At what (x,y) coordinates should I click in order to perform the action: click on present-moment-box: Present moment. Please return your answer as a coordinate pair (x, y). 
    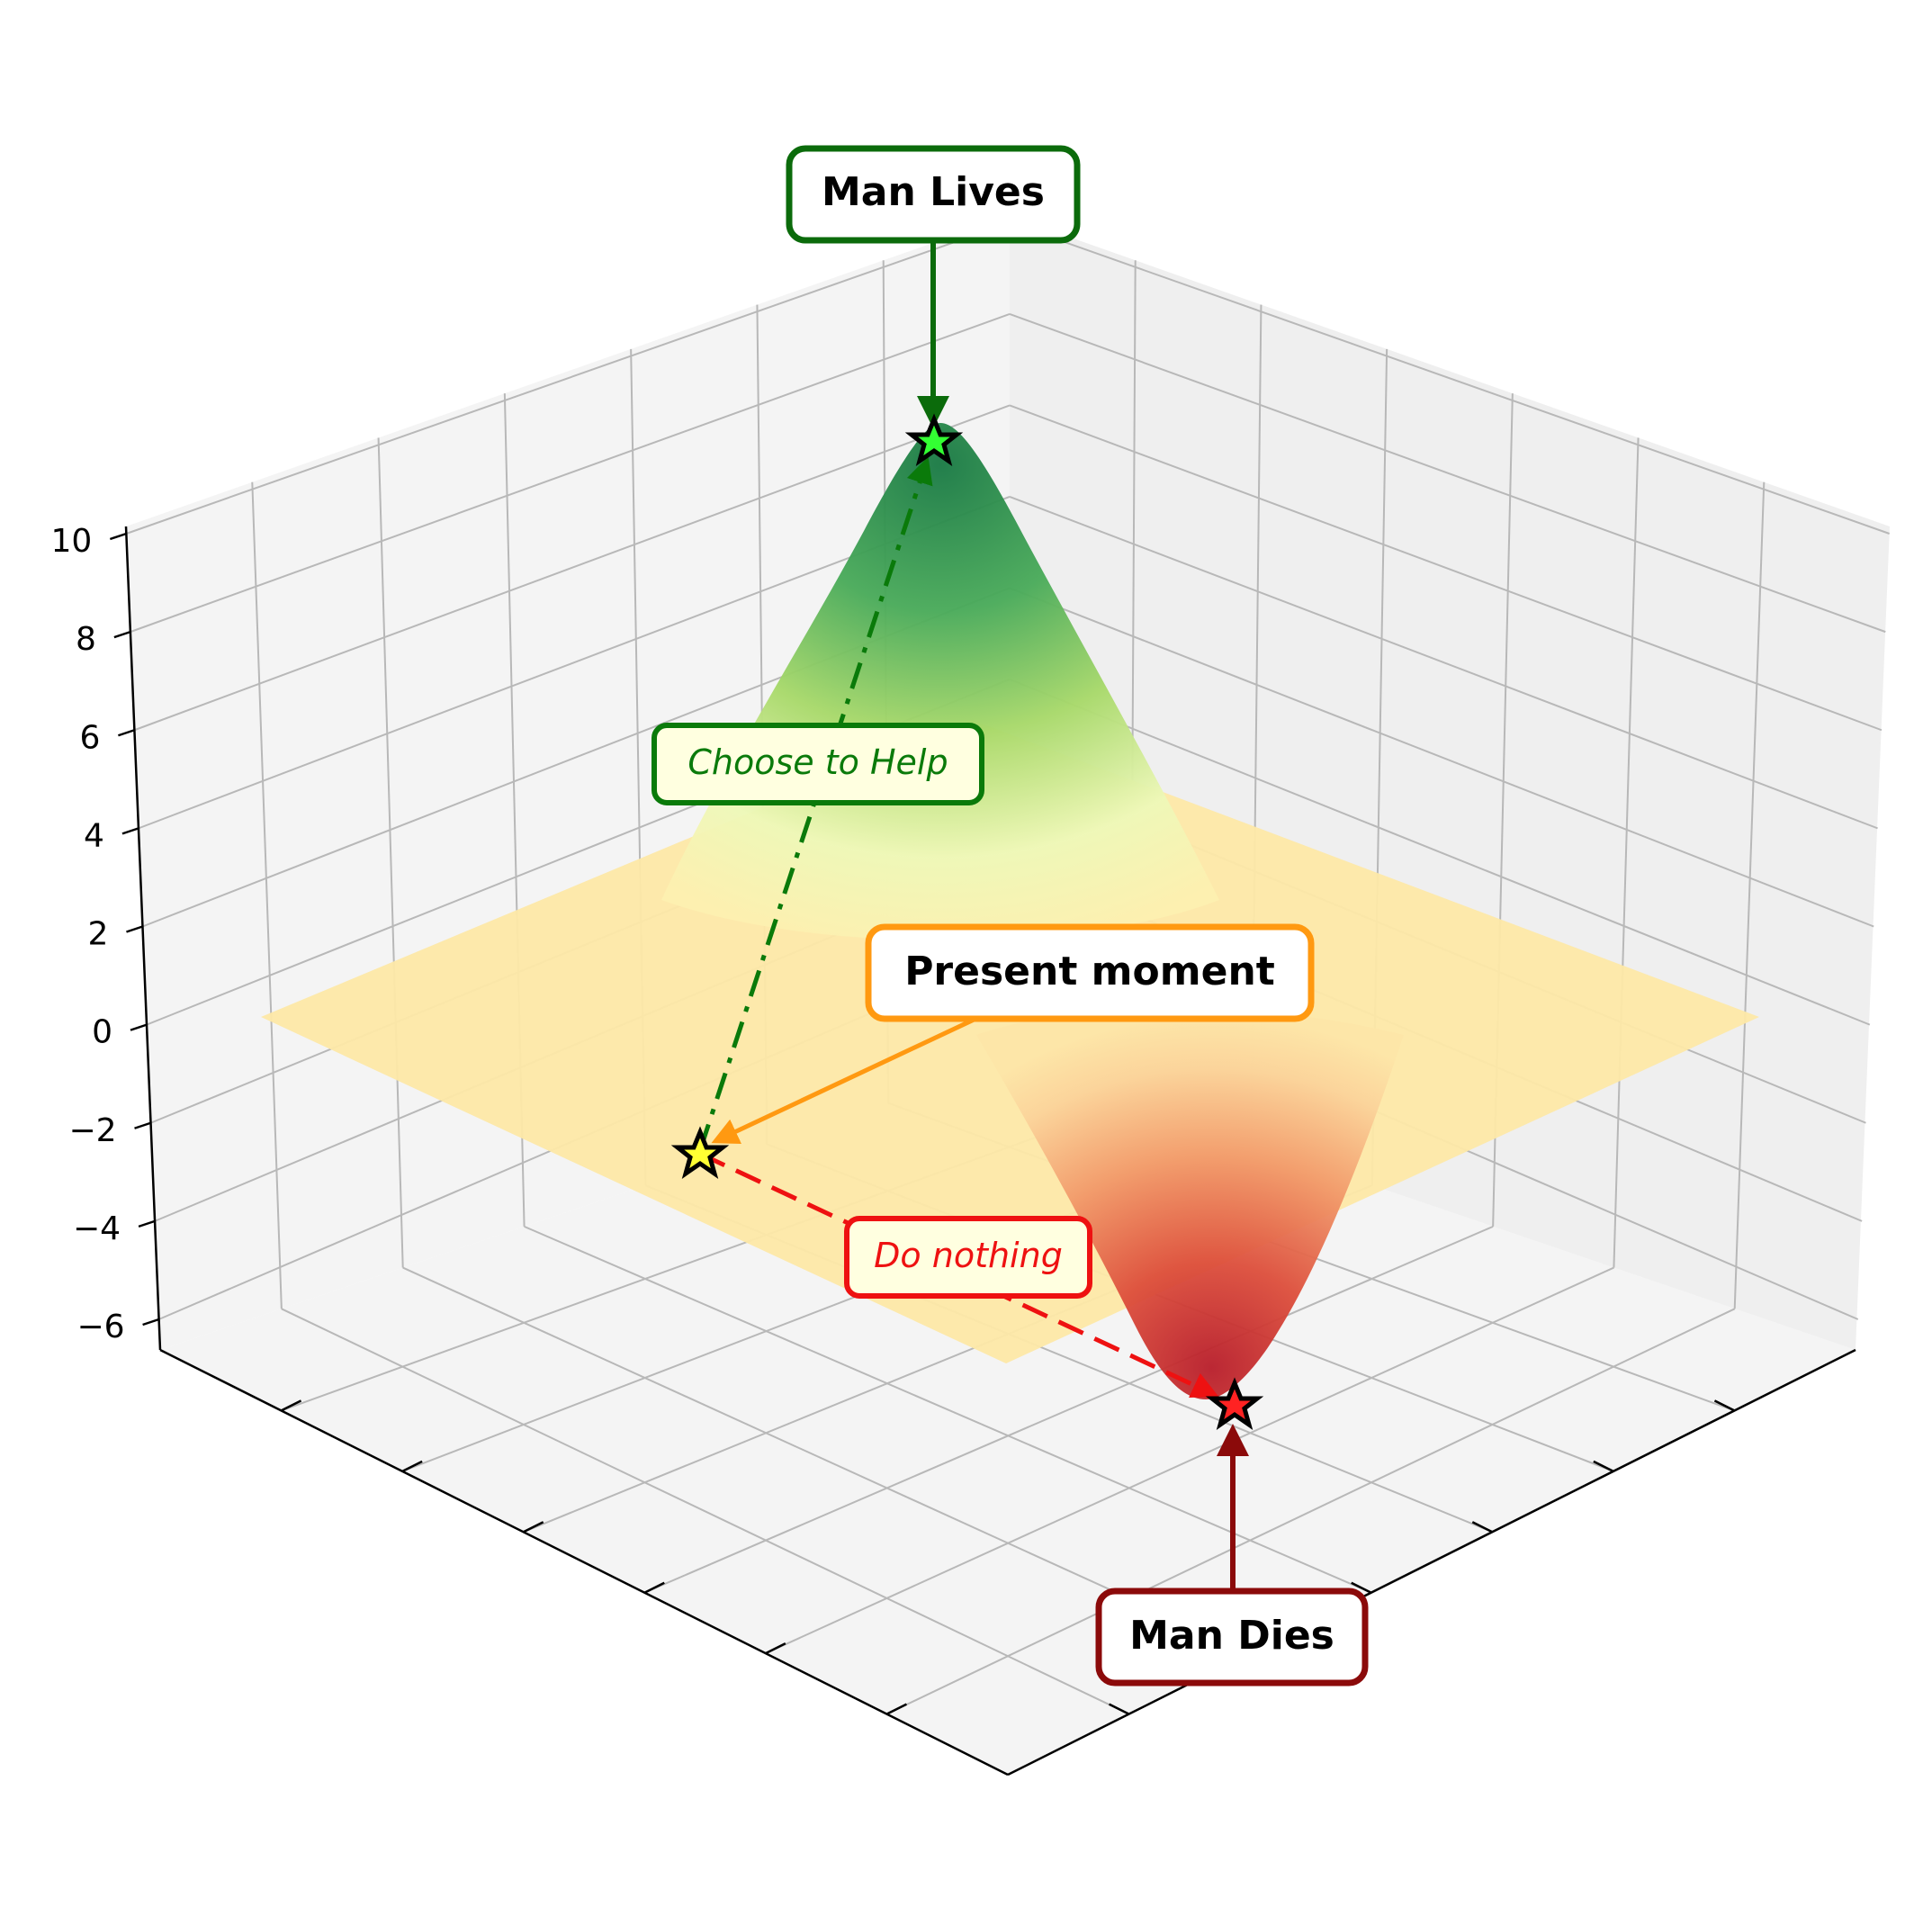
    Looking at the image, I should click on (1090, 972).